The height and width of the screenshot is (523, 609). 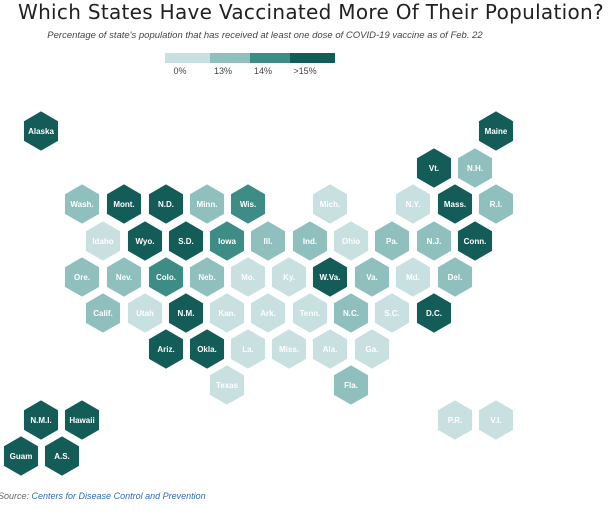 I want to click on state-hex-as, so click(x=62, y=456).